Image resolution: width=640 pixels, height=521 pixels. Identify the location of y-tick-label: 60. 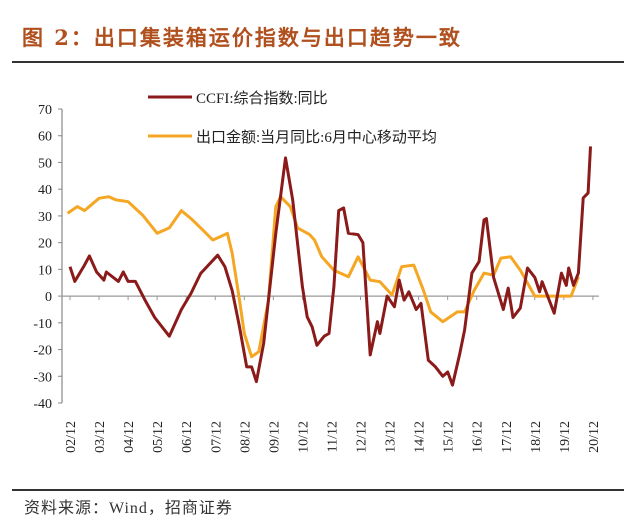
(45, 137).